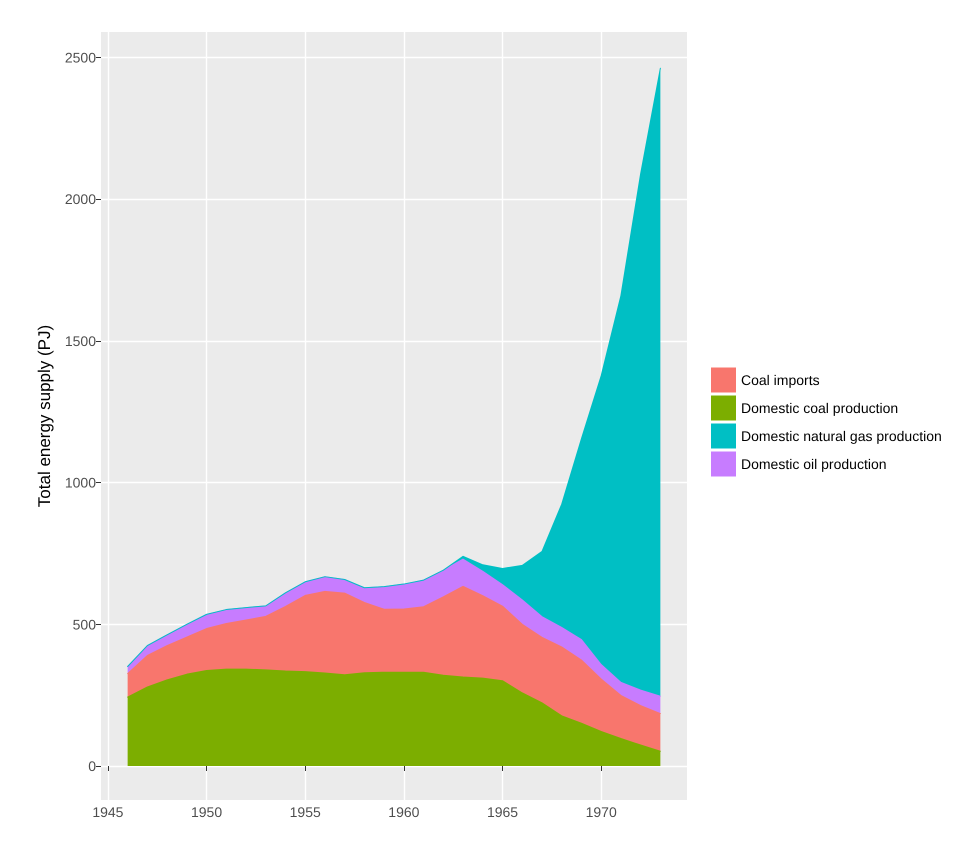  Describe the element at coordinates (108, 812) in the screenshot. I see `x-tick-label: 1945` at that location.